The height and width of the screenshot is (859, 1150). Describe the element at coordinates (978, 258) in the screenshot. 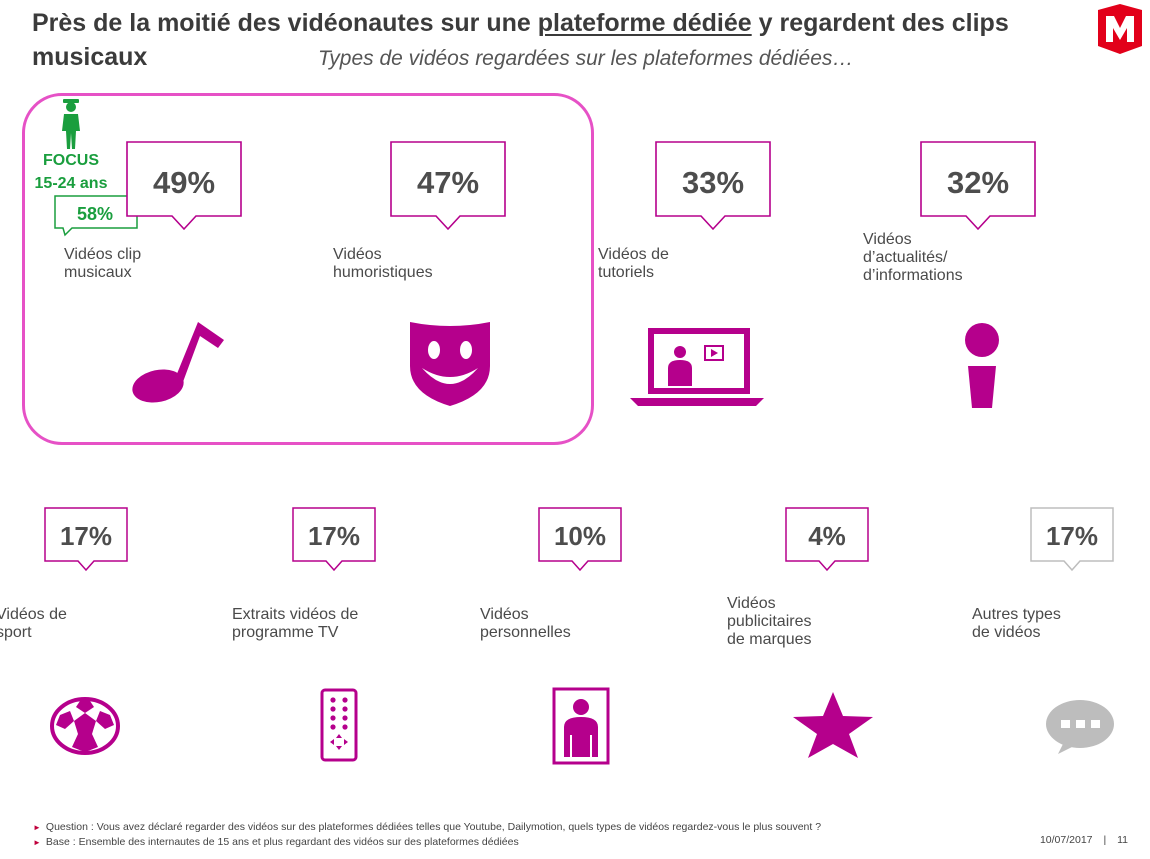

I see `category-label-news: Vidéos d’actualités/ d’informations` at that location.